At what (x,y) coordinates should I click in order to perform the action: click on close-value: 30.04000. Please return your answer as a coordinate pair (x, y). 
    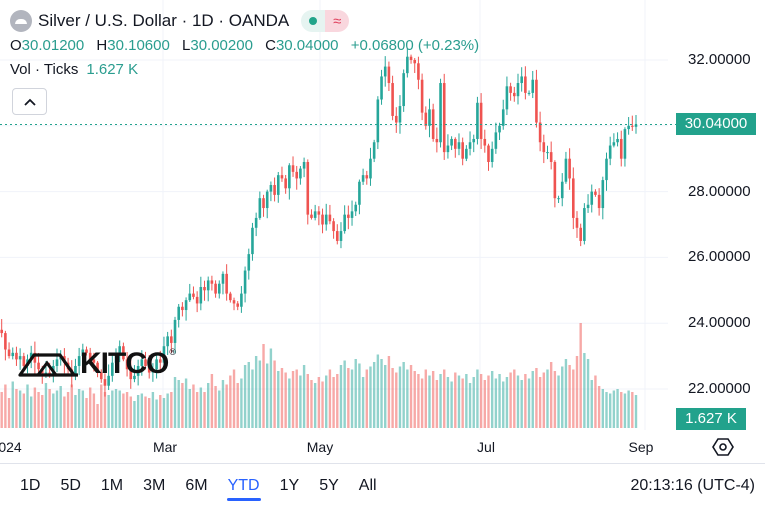
    Looking at the image, I should click on (307, 45).